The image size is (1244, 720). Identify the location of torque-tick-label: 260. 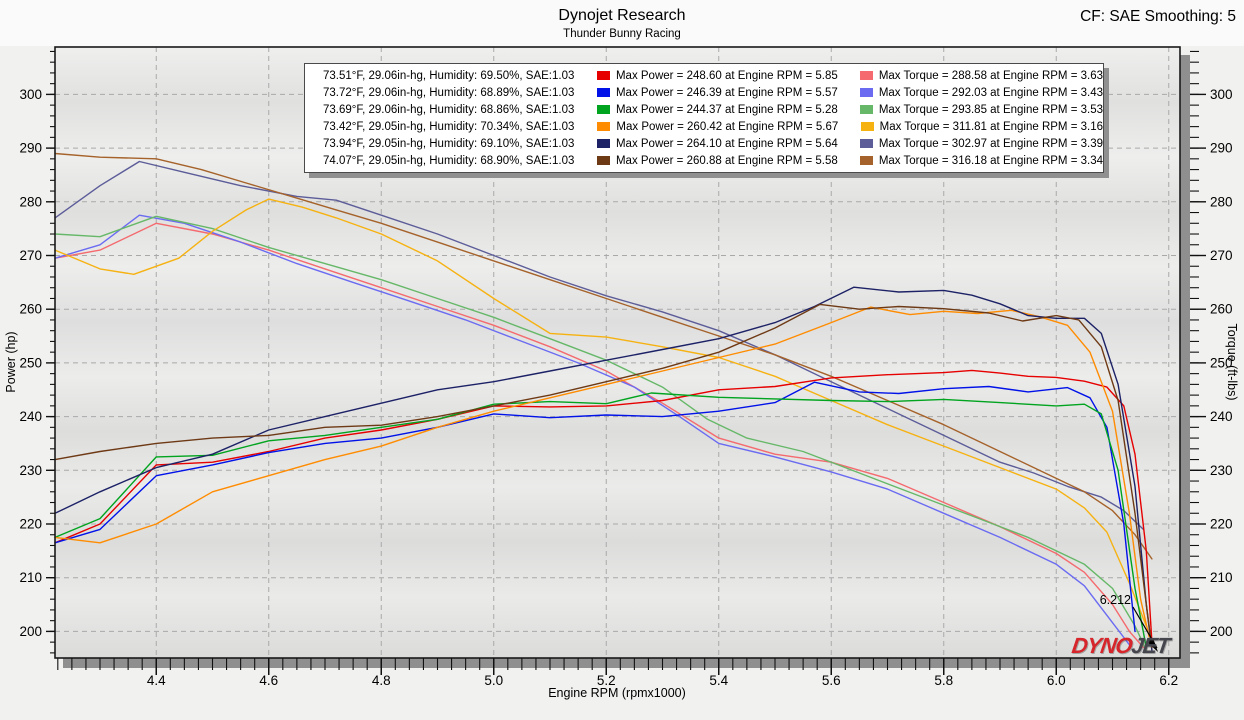
(1221, 309).